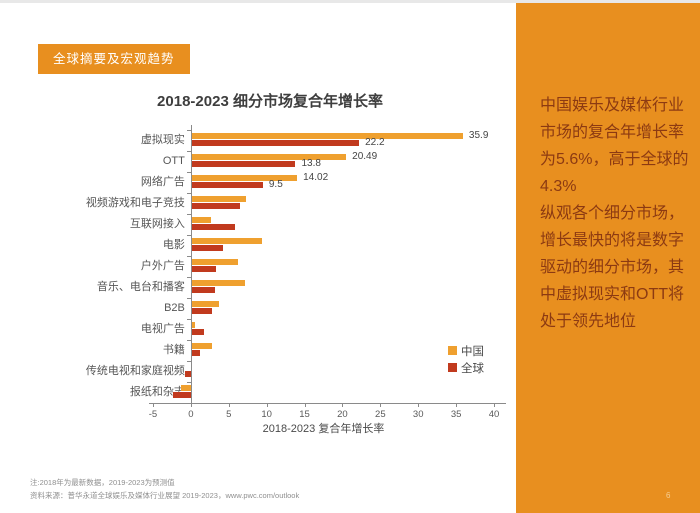  What do you see at coordinates (316, 177) in the screenshot?
I see `value-label: 14.02` at bounding box center [316, 177].